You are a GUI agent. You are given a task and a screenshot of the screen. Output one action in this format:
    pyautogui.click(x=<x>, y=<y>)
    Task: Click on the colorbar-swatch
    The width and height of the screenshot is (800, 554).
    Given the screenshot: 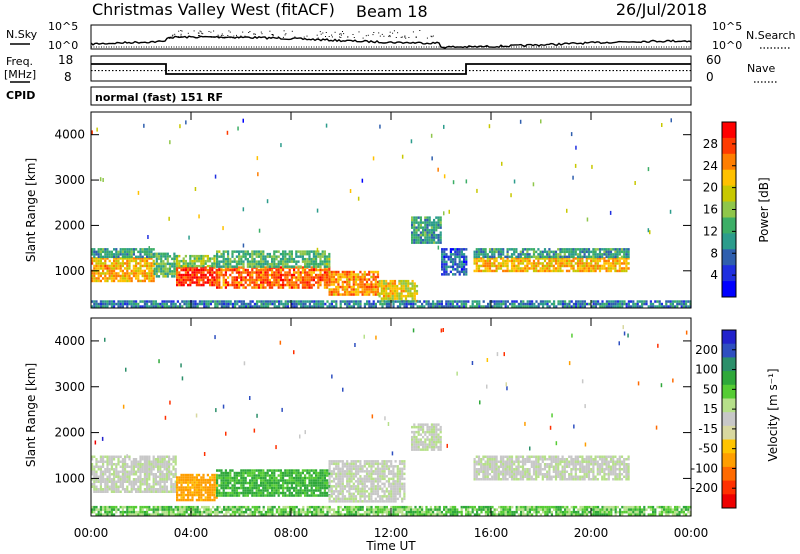 What is the action you would take?
    pyautogui.click(x=729, y=130)
    